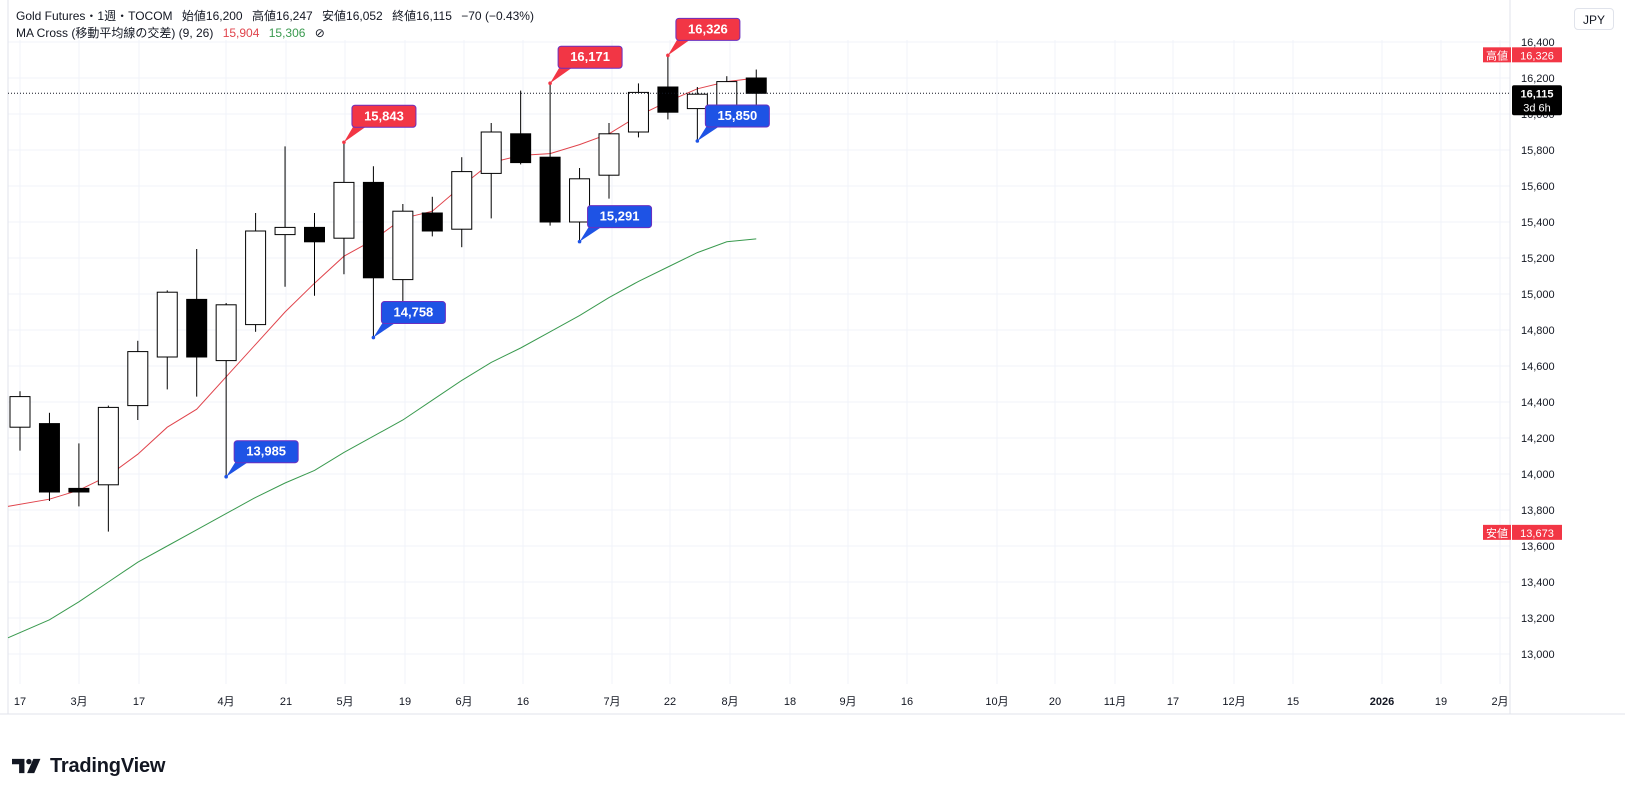  What do you see at coordinates (1537, 55) in the screenshot?
I see `high-axis-value-badge` at bounding box center [1537, 55].